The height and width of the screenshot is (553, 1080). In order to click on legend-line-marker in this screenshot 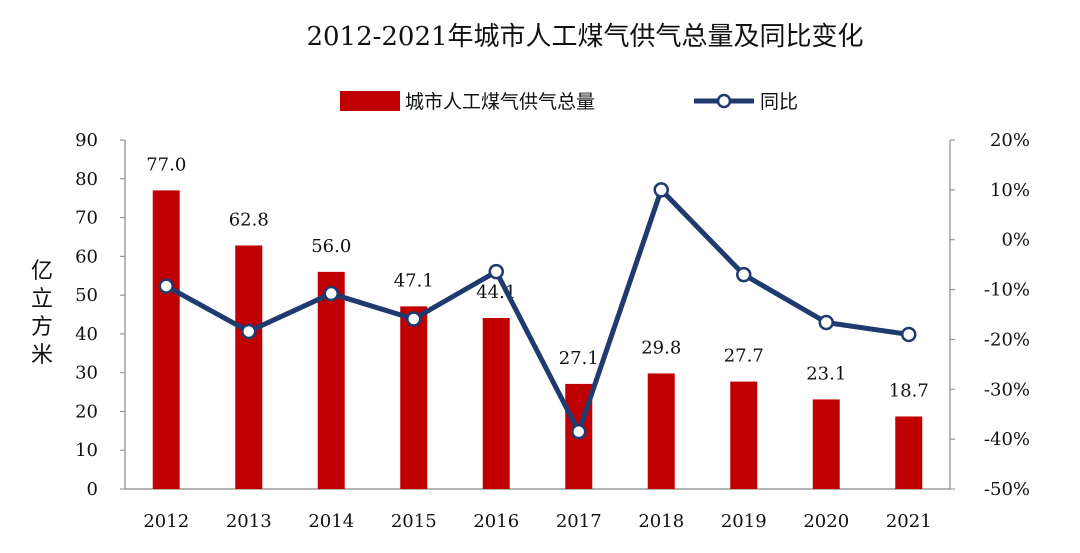, I will do `click(724, 101)`.